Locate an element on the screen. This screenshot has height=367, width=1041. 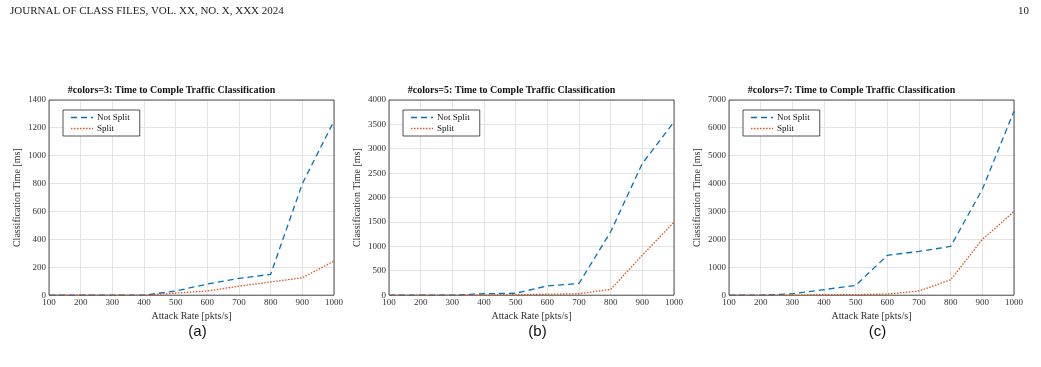
text: (a) is located at coordinates (197, 330).